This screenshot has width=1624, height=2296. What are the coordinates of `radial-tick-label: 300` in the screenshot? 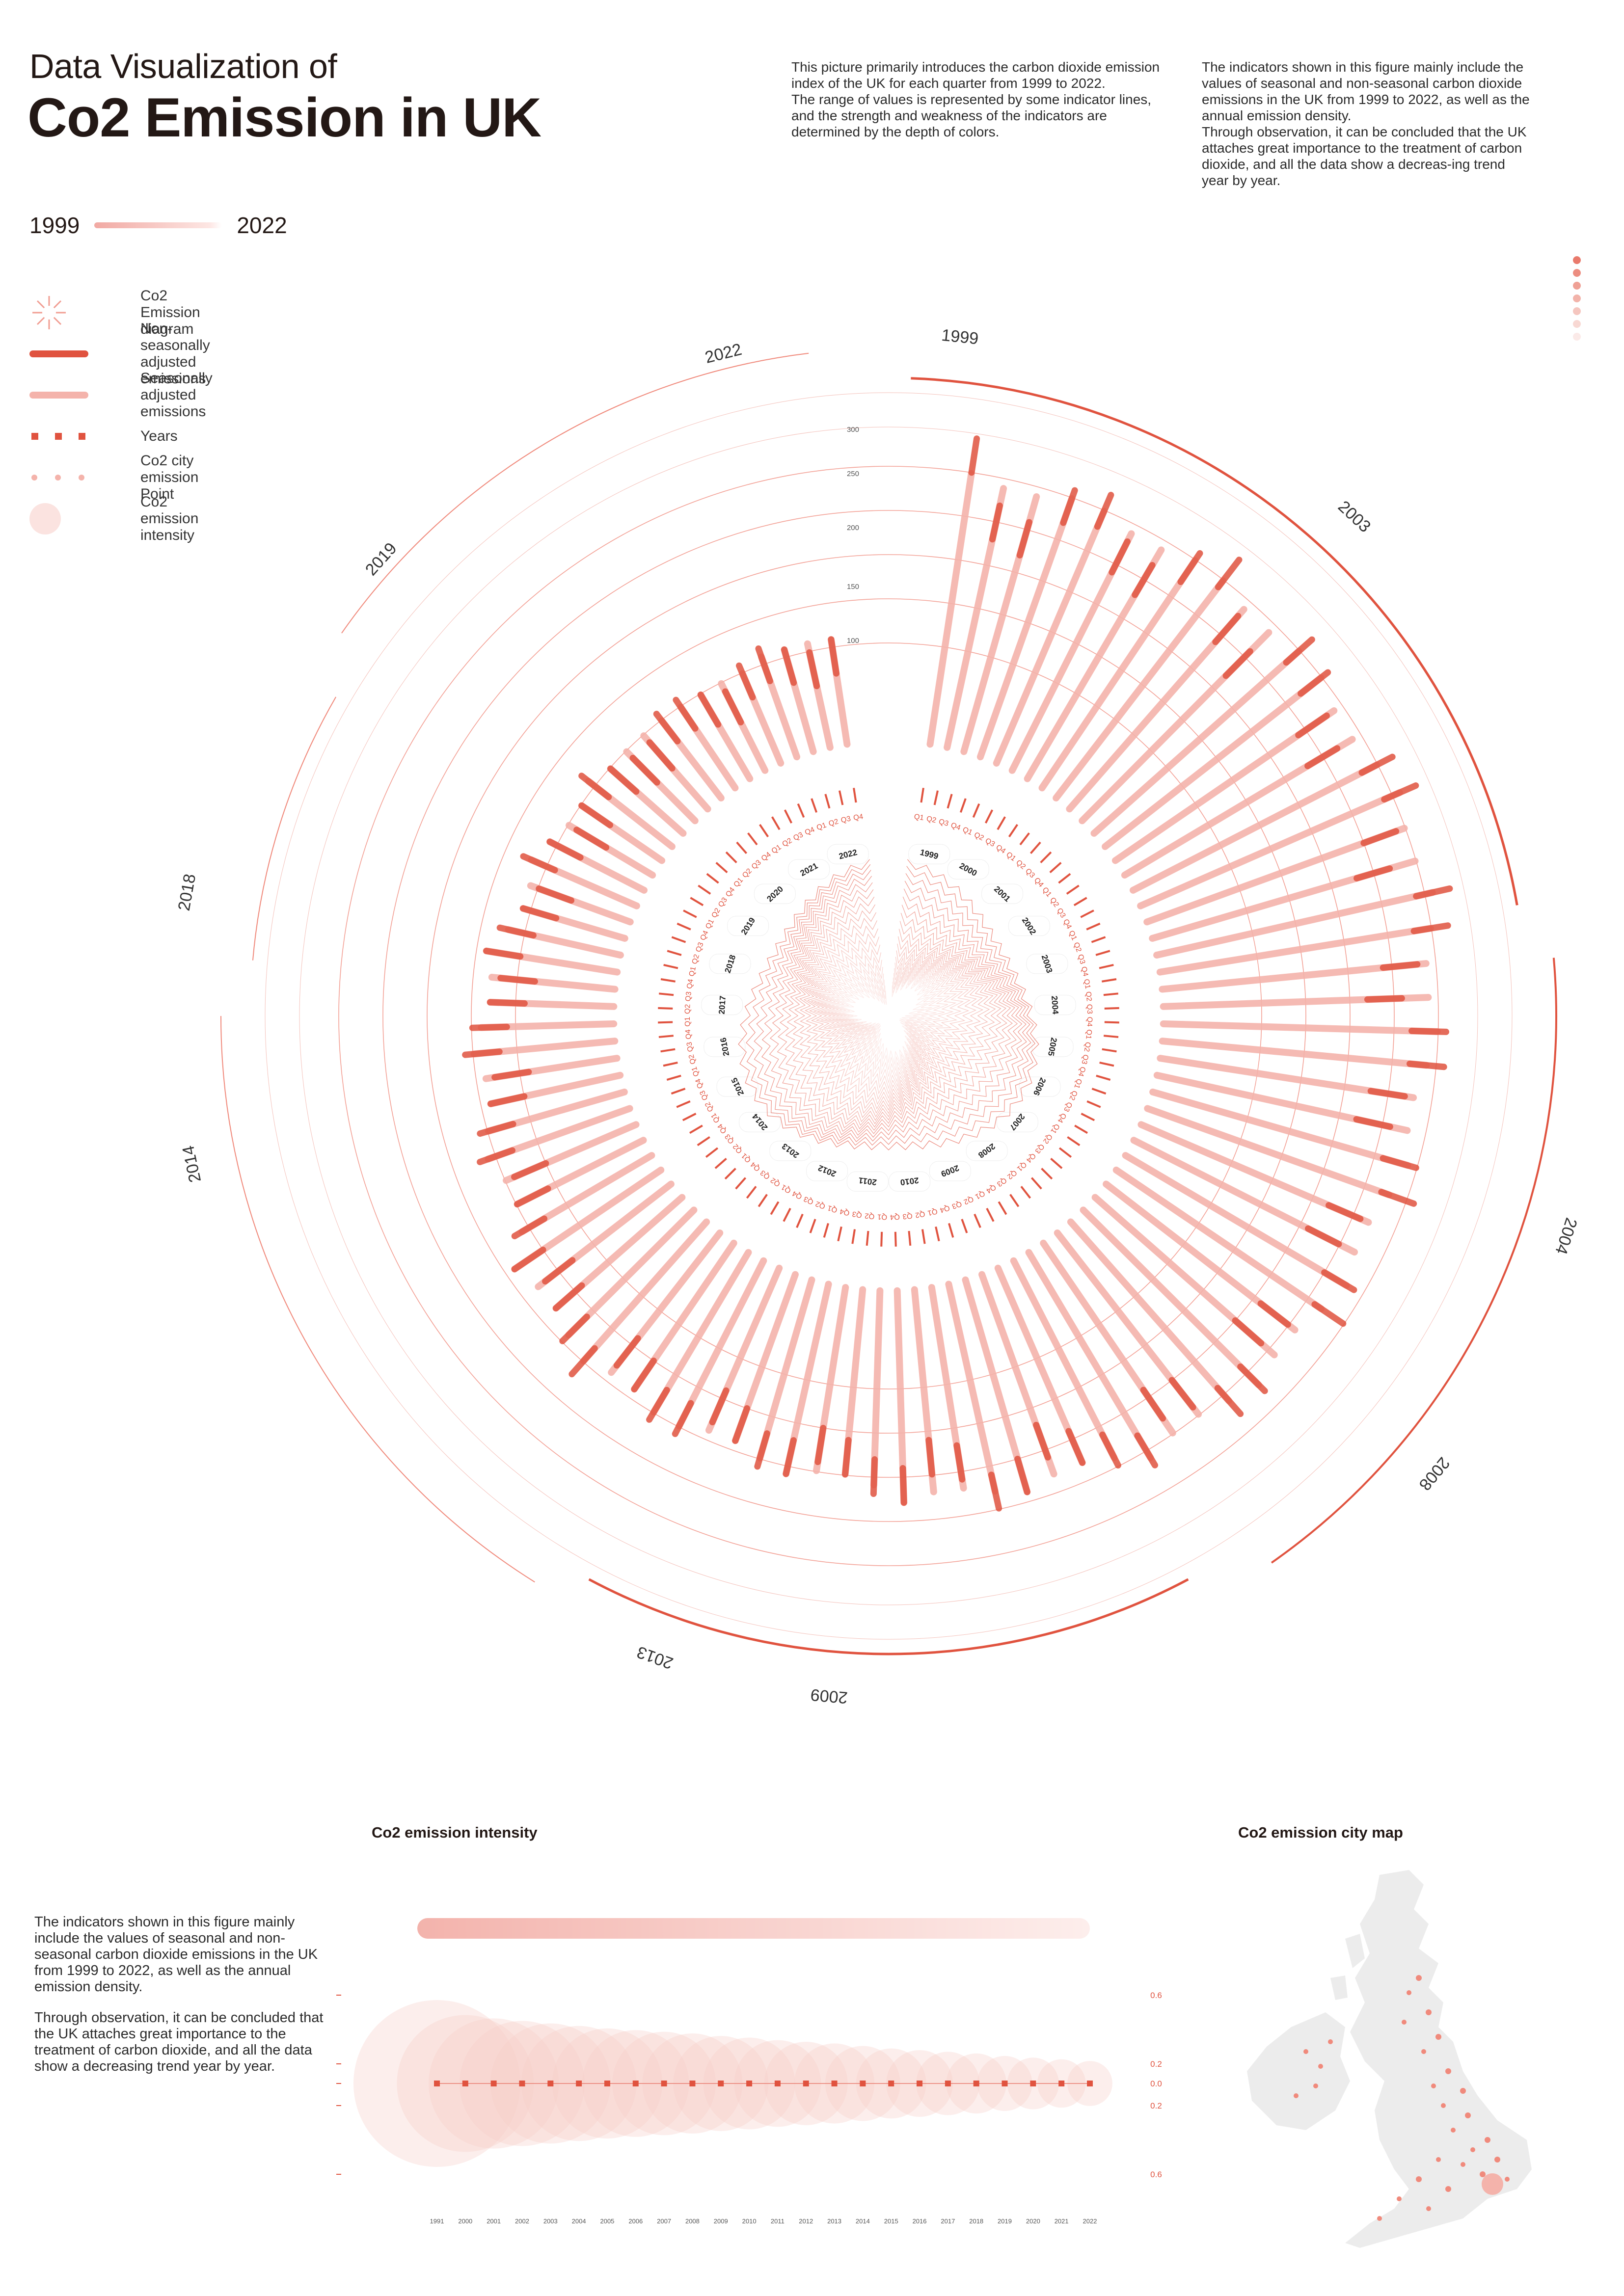 It's located at (853, 430).